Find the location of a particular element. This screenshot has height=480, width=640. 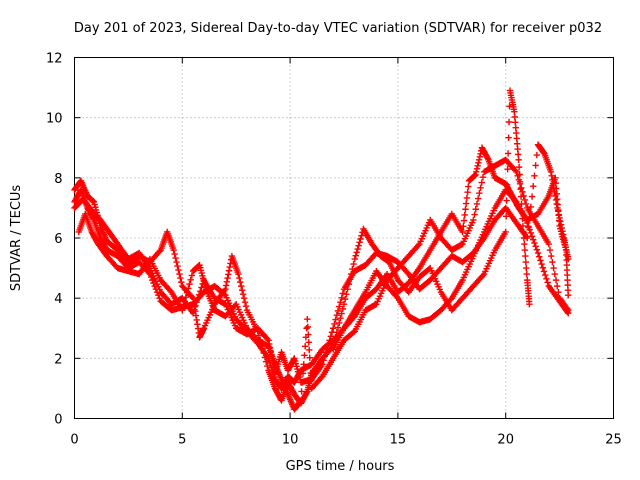

y-tick-label: 6 is located at coordinates (58, 239).